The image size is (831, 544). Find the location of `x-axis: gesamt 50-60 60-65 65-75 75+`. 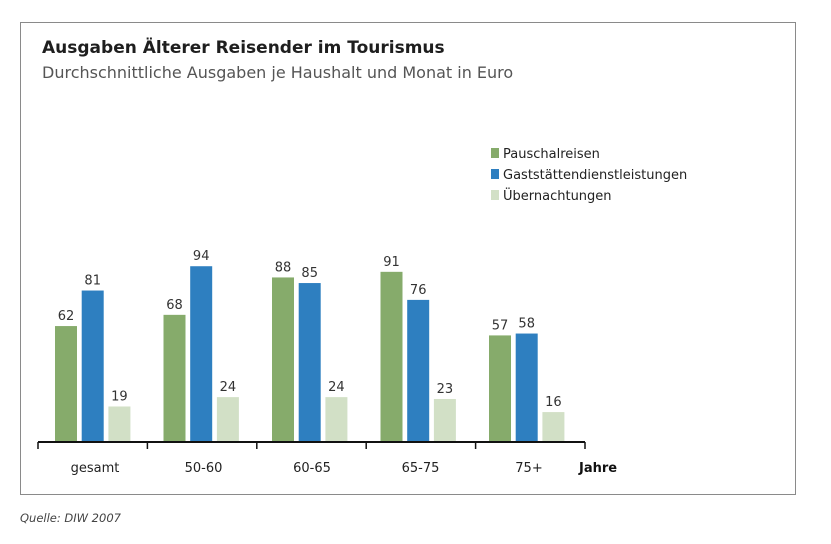

x-axis: gesamt 50-60 60-65 65-75 75+ is located at coordinates (311, 458).